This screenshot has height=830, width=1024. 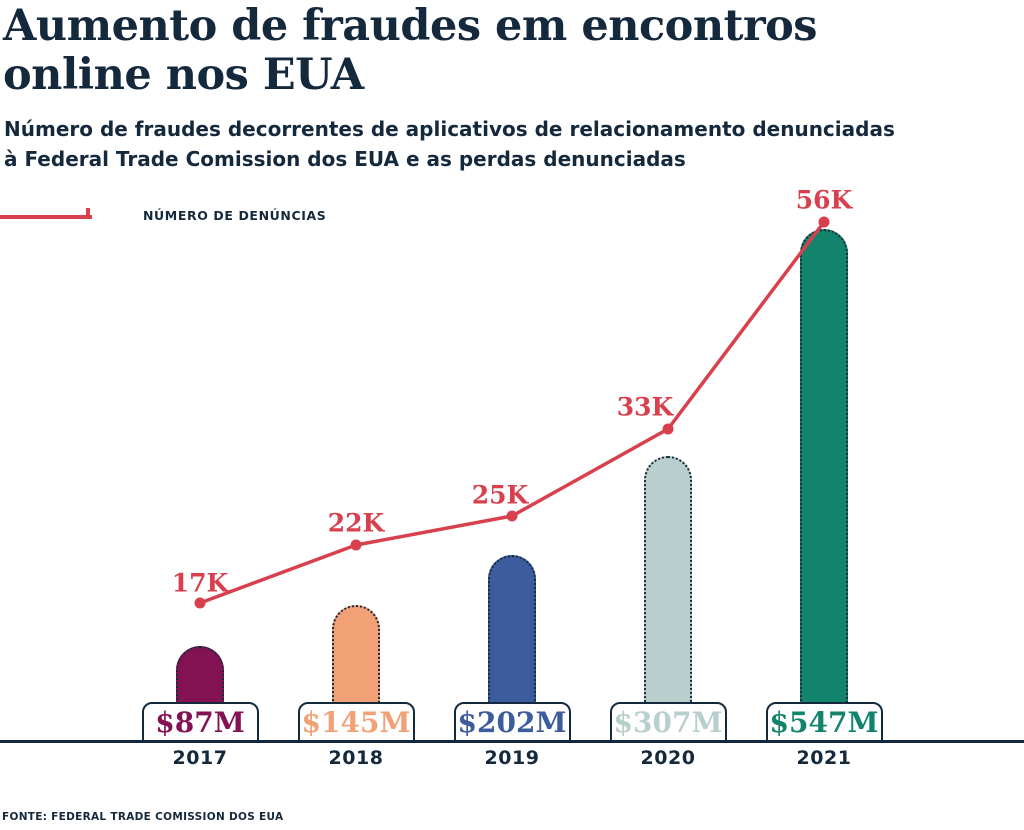 I want to click on legend: NÚMERO DE DENÚNCIAS, so click(x=200, y=216).